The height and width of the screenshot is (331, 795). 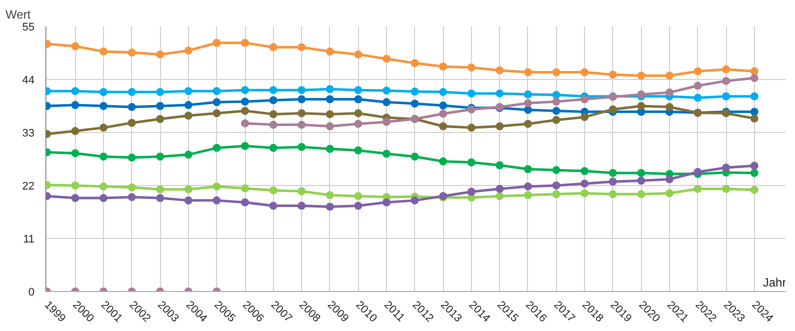 I want to click on y-tick-label: 55, so click(x=28, y=28).